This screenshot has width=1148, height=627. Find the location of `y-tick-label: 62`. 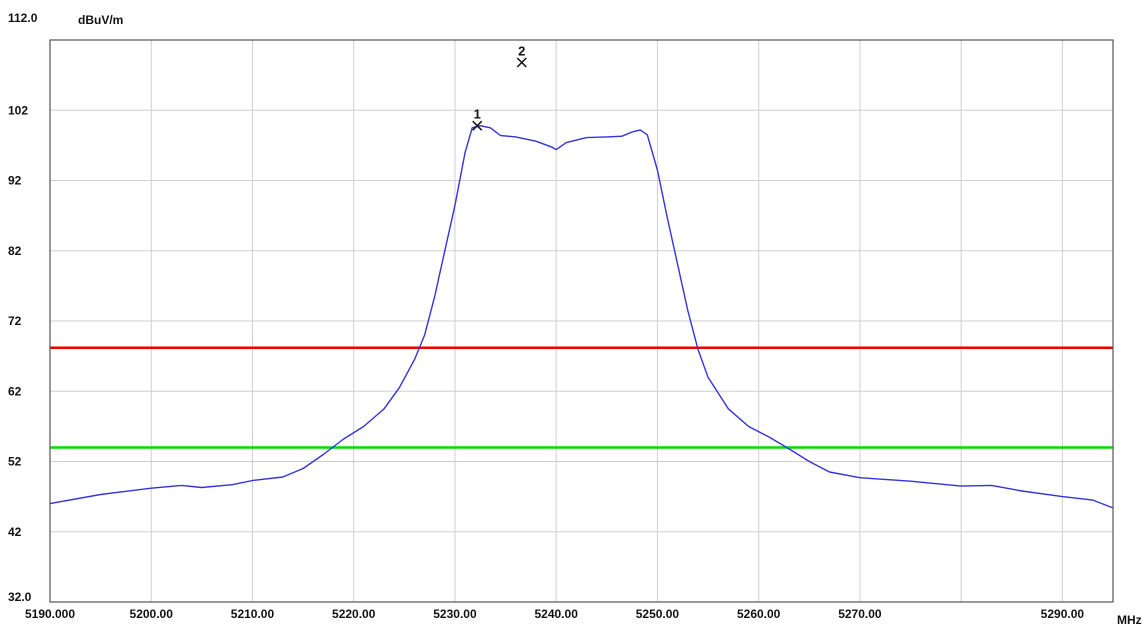

y-tick-label: 62 is located at coordinates (15, 391).